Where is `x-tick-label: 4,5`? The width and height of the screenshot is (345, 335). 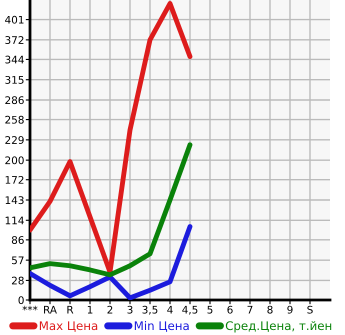 x-tick-label: 4,5 is located at coordinates (190, 310).